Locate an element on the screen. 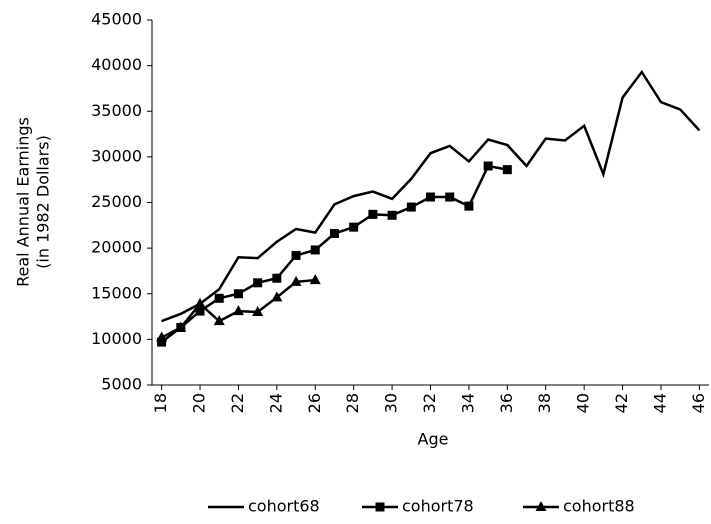  x-tick-label: 44 is located at coordinates (659, 403).